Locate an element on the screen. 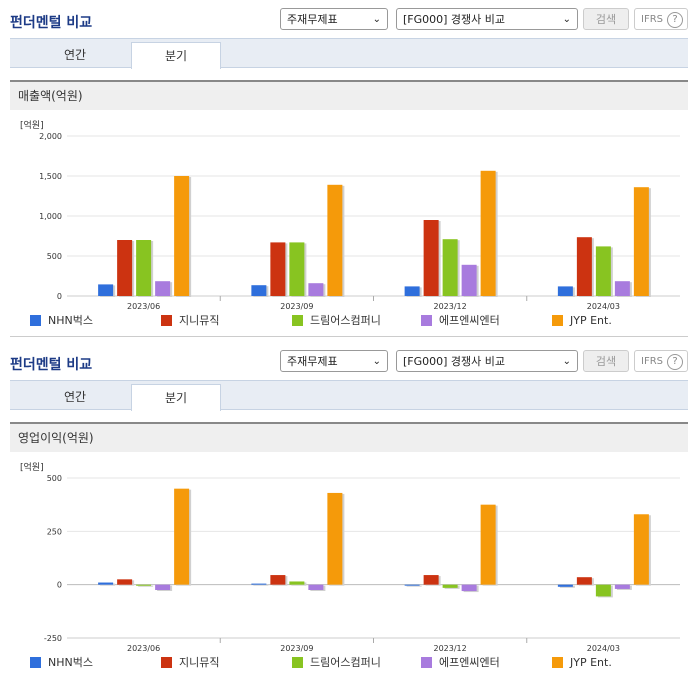 The width and height of the screenshot is (696, 684). y-tick-label: 2,000 is located at coordinates (50, 136).